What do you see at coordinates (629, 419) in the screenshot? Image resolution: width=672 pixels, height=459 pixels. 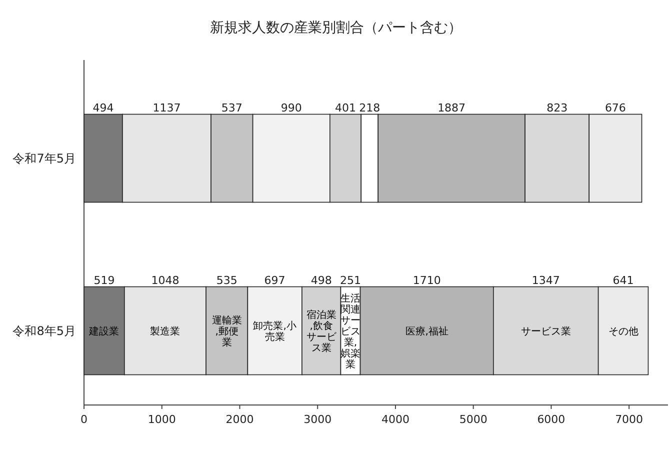 I see `x-tick-label: 7000` at bounding box center [629, 419].